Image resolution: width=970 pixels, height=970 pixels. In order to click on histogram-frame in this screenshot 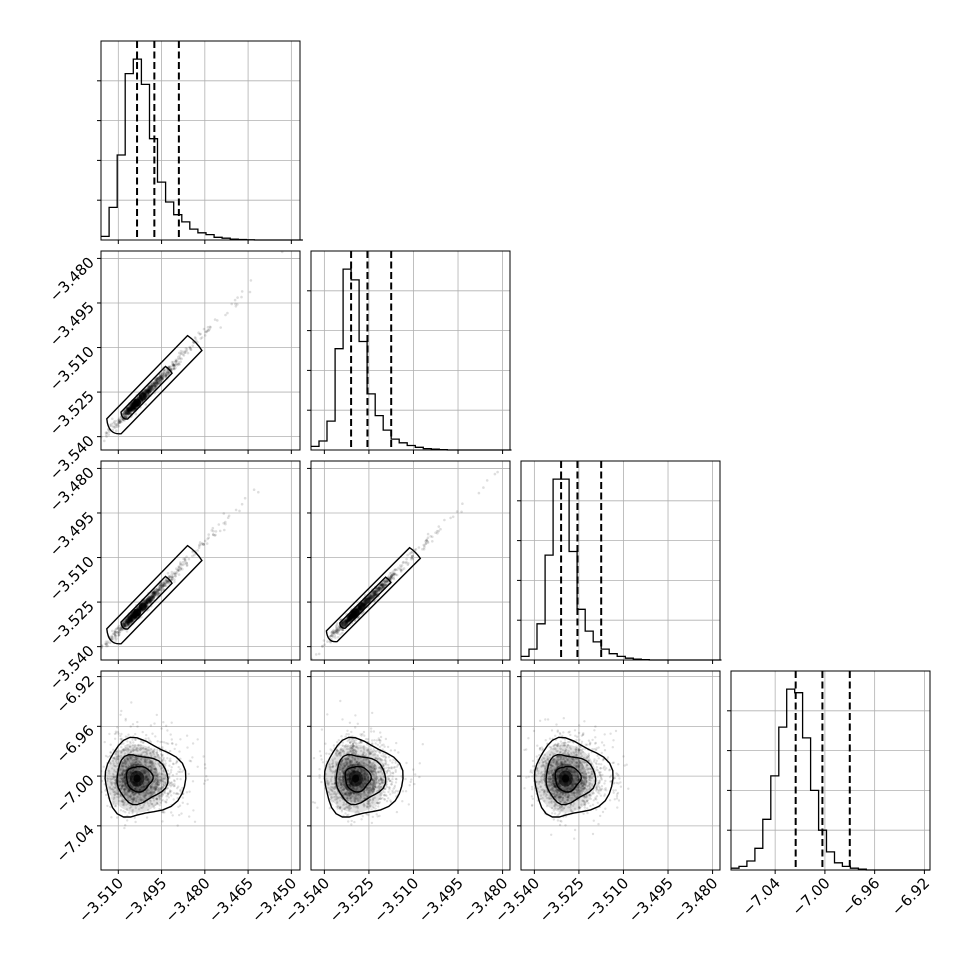, I will do `click(410, 350)`.